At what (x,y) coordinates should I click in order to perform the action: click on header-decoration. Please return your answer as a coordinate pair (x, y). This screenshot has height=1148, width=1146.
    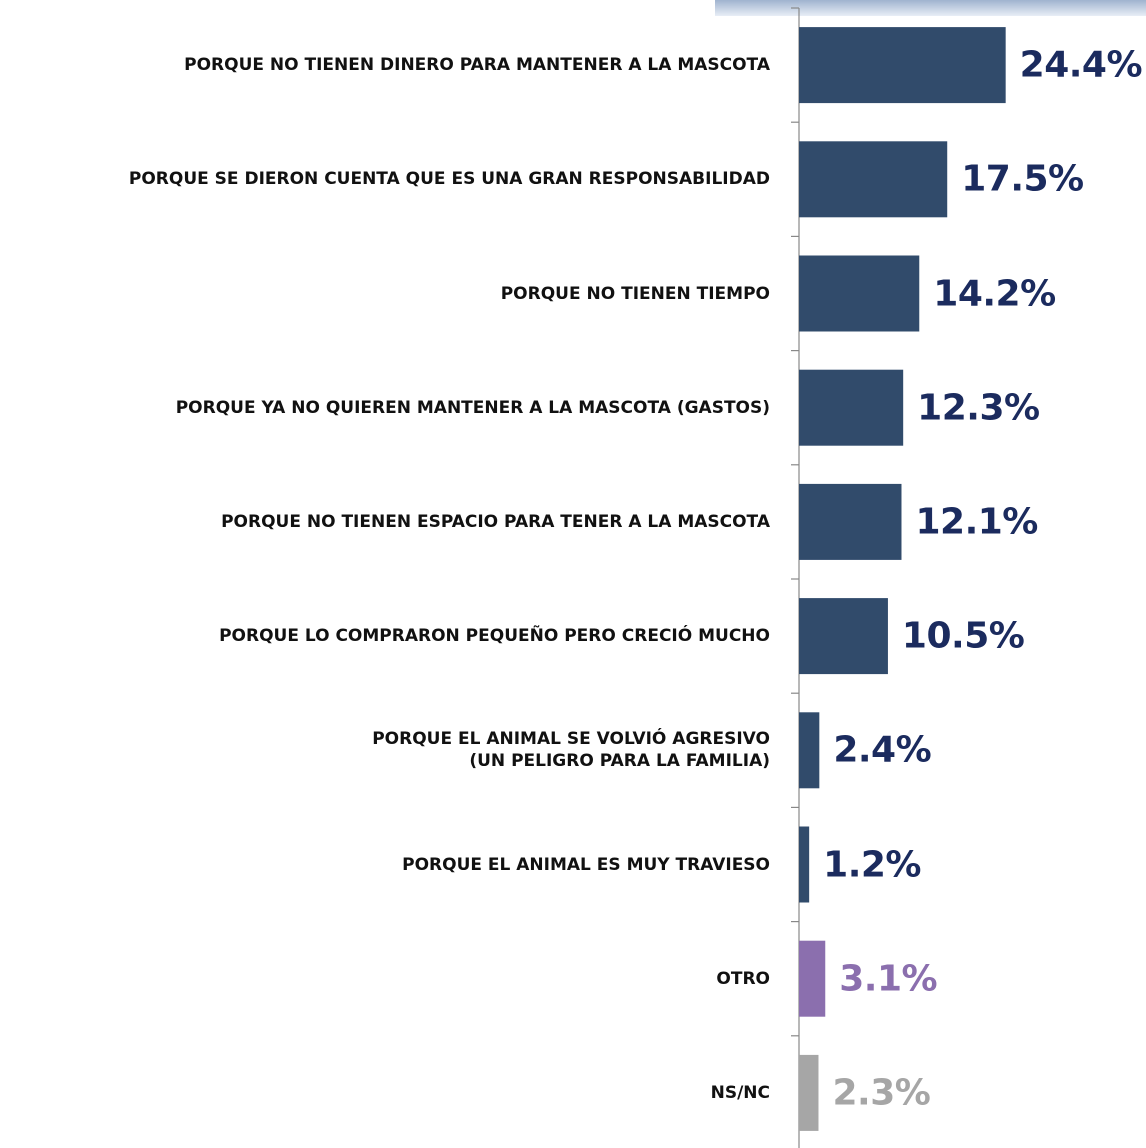
    Looking at the image, I should click on (930, 8).